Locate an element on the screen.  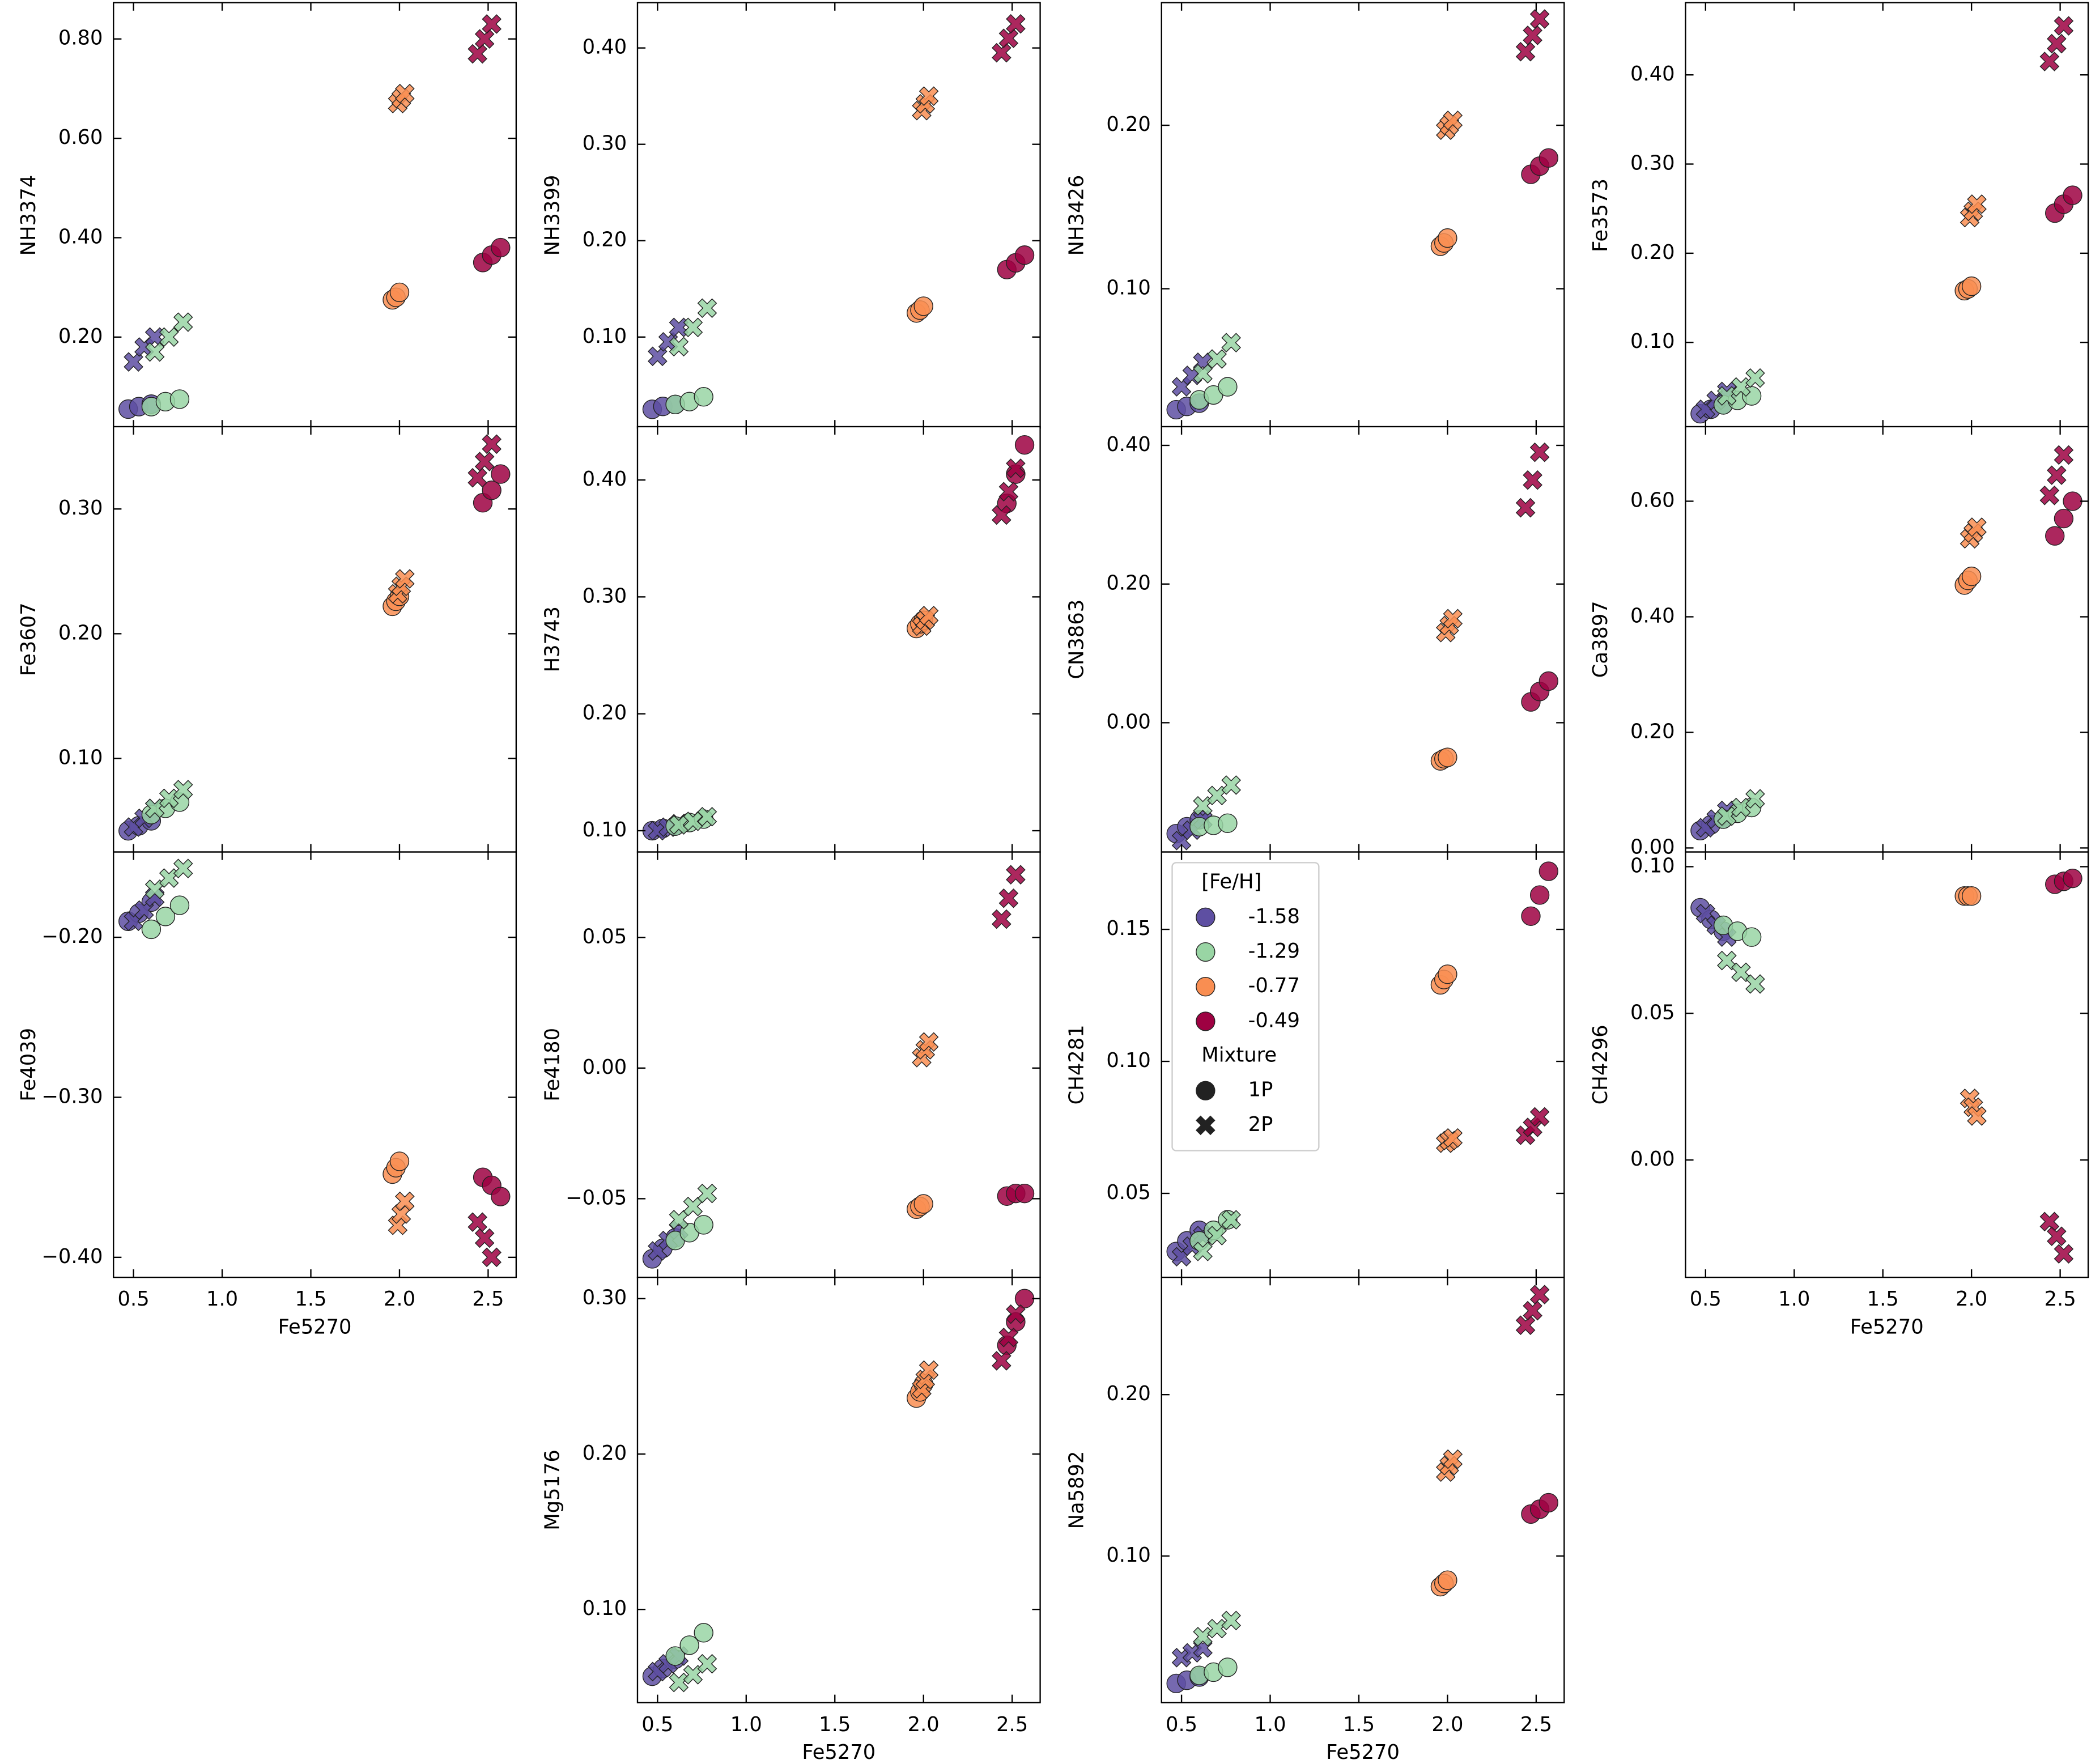
y-tick-label: −0.30 is located at coordinates (72, 1096).